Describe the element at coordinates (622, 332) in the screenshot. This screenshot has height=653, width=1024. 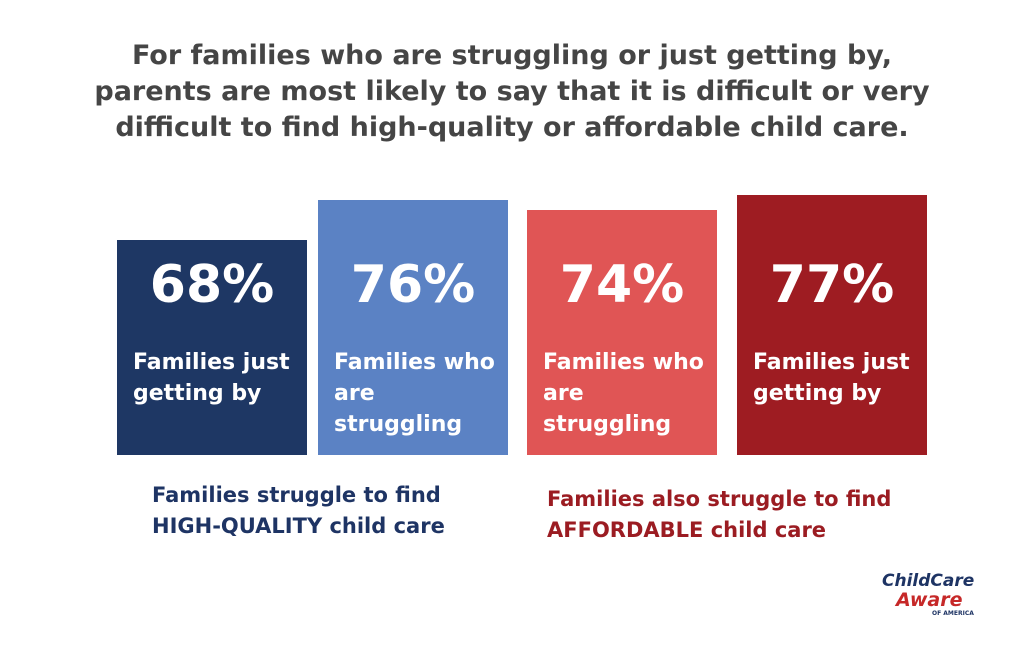
I see `bar: 74% Families who are struggling` at that location.